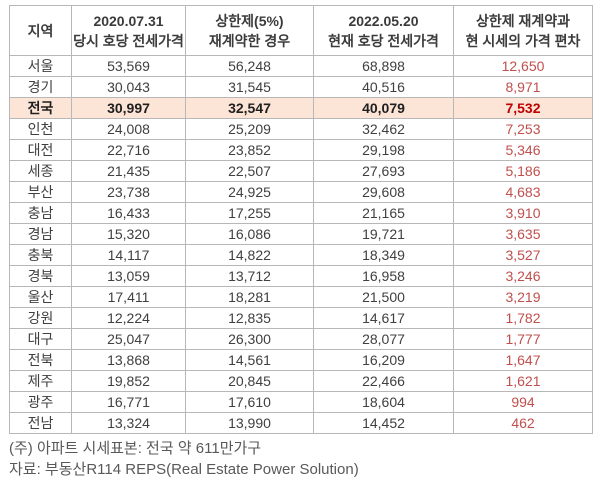  What do you see at coordinates (523, 318) in the screenshot?
I see `price-gap-cell: 1,782` at bounding box center [523, 318].